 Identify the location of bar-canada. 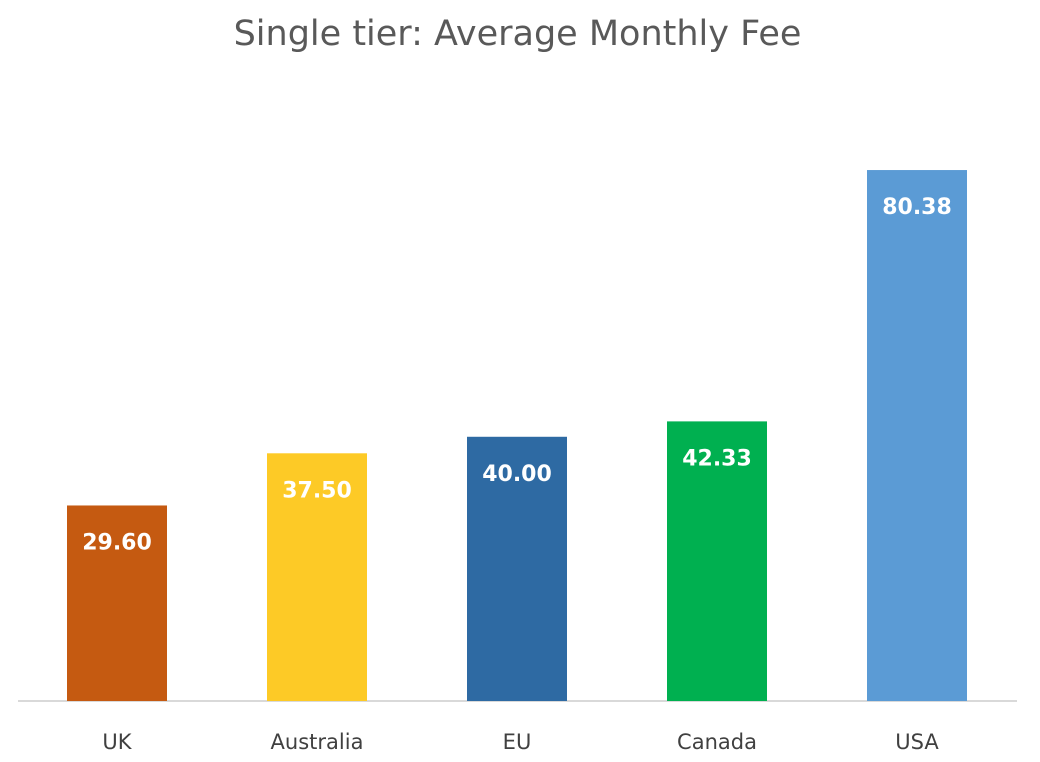
(717, 561).